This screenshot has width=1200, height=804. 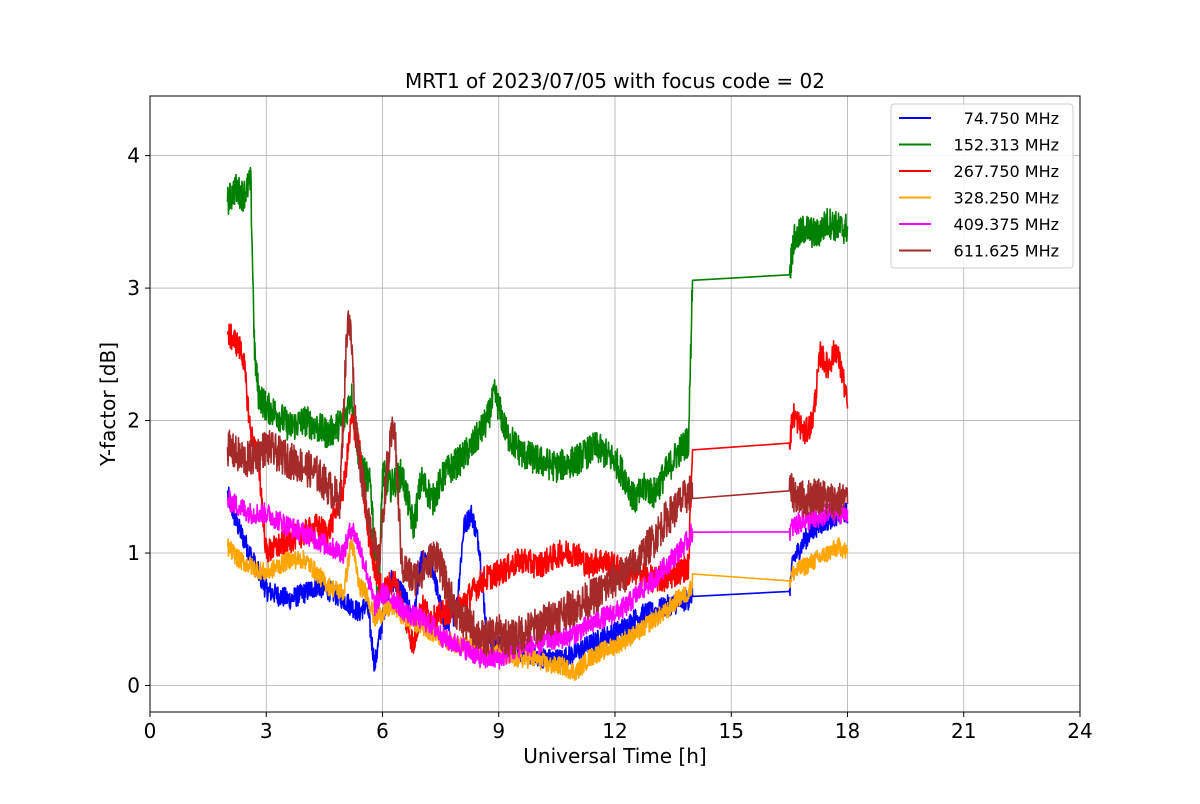 What do you see at coordinates (1006, 224) in the screenshot?
I see `legend-label: 409.375 MHz` at bounding box center [1006, 224].